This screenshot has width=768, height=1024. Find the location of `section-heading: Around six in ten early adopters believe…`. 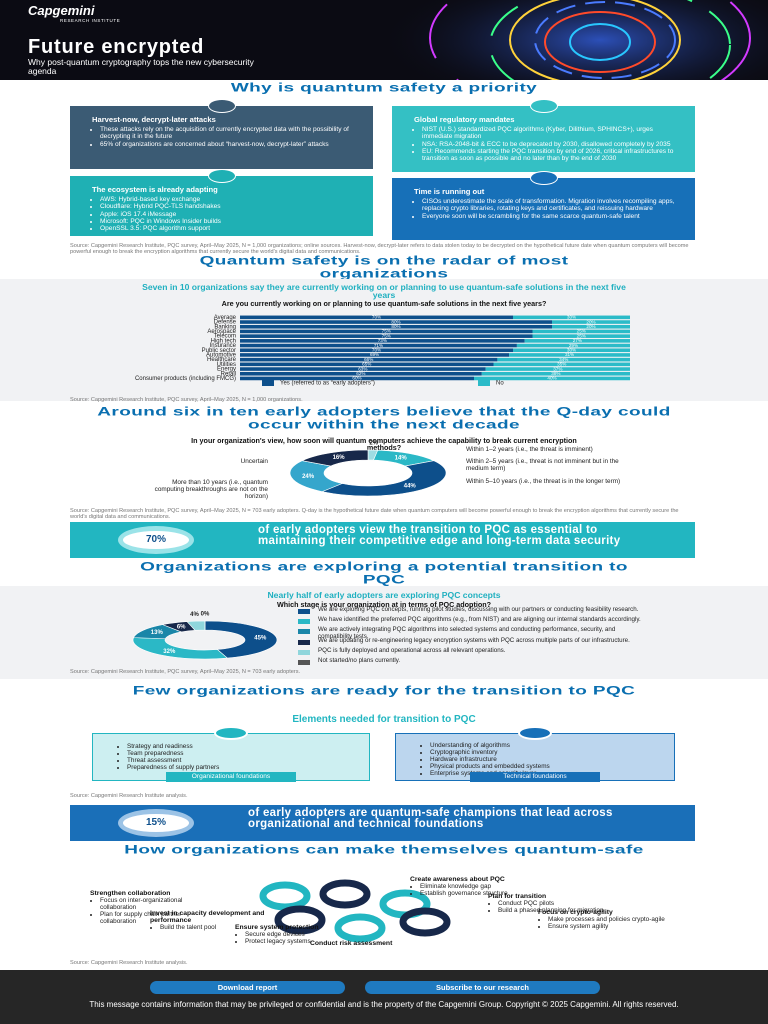

section-heading: Around six in ten early adopters believe… is located at coordinates (384, 418).